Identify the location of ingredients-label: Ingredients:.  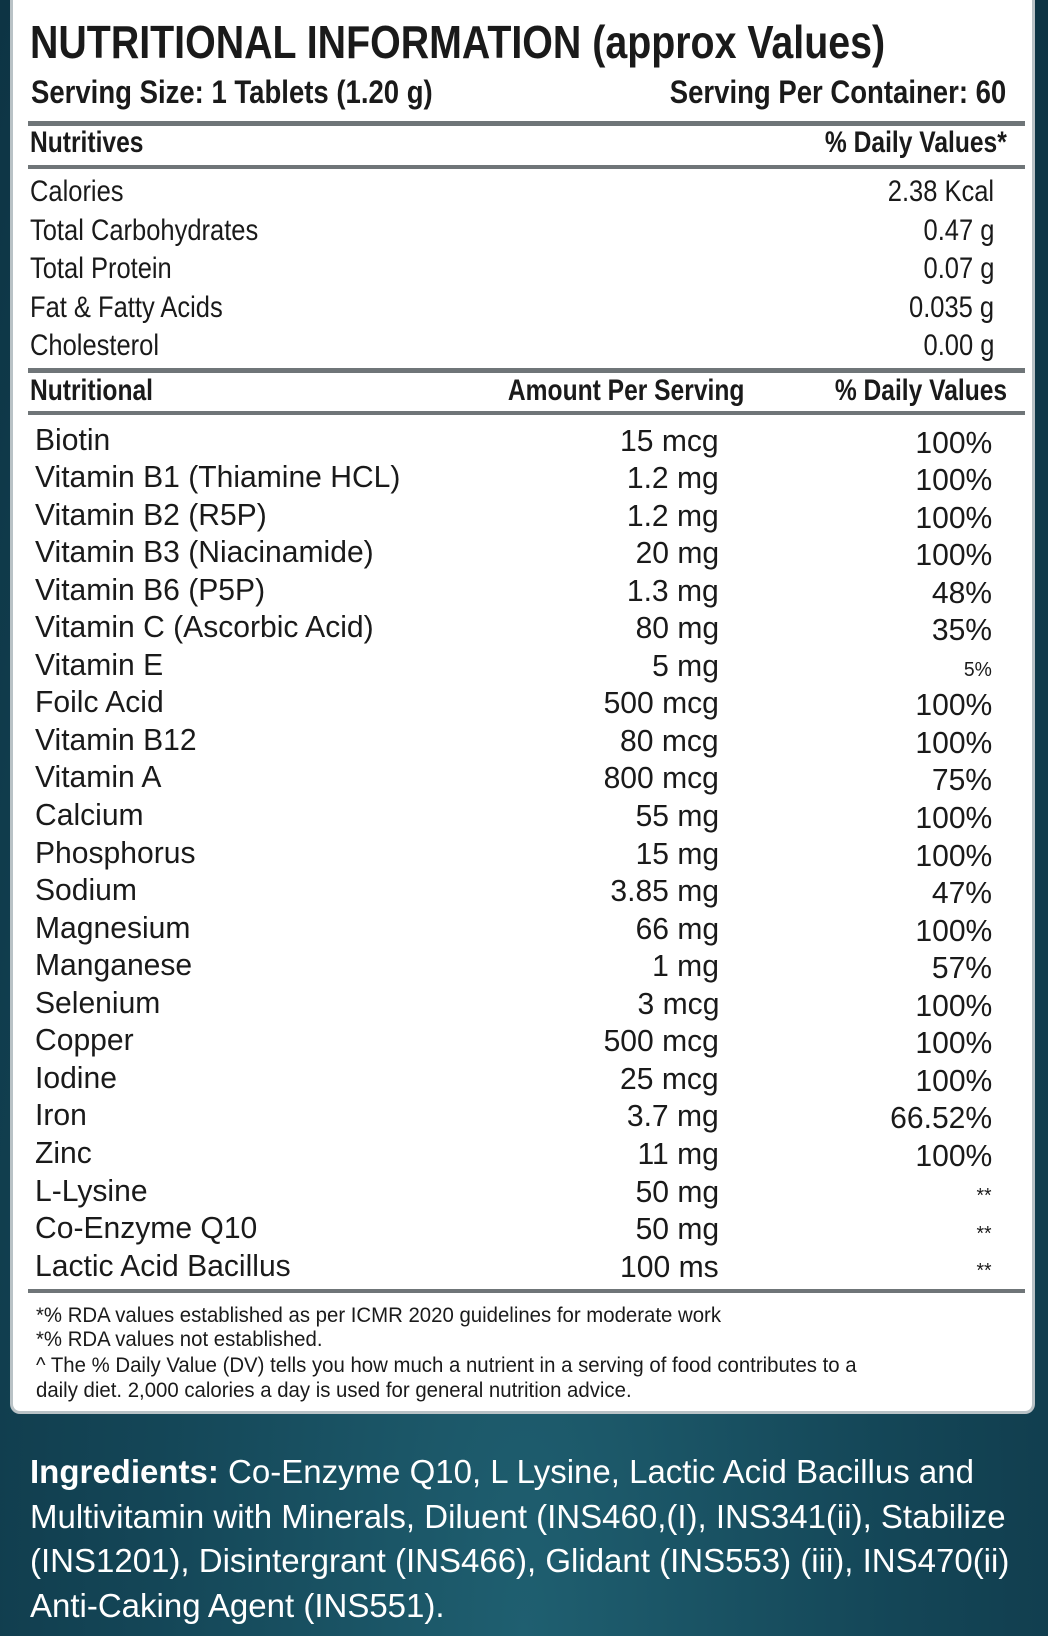
(124, 1471).